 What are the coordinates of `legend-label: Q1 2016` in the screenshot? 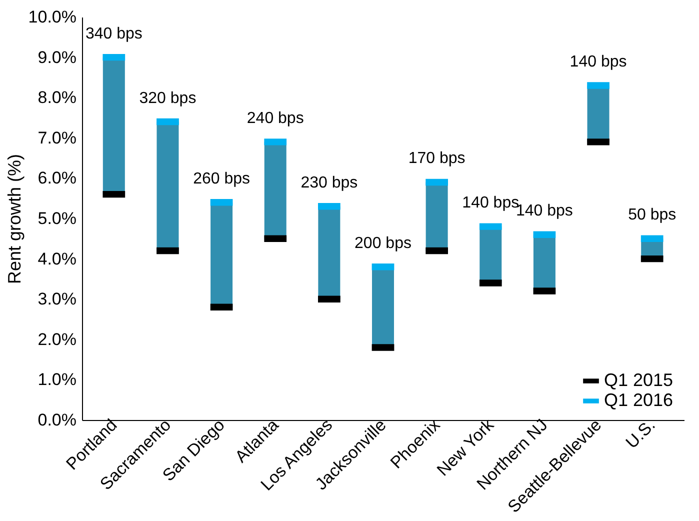 It's located at (639, 400).